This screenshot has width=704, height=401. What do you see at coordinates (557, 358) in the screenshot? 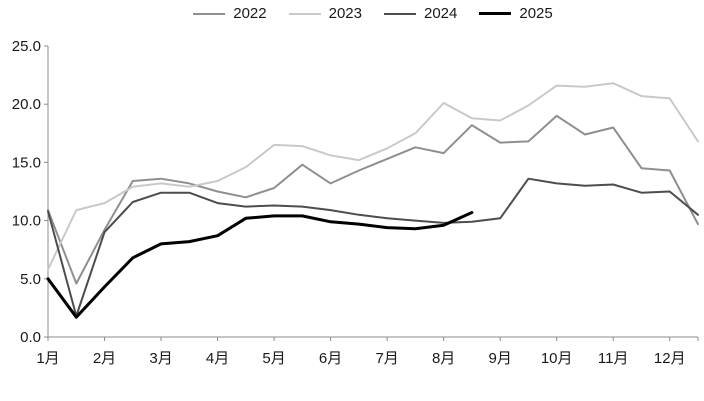
I see `x-tick-label: 10月` at bounding box center [557, 358].